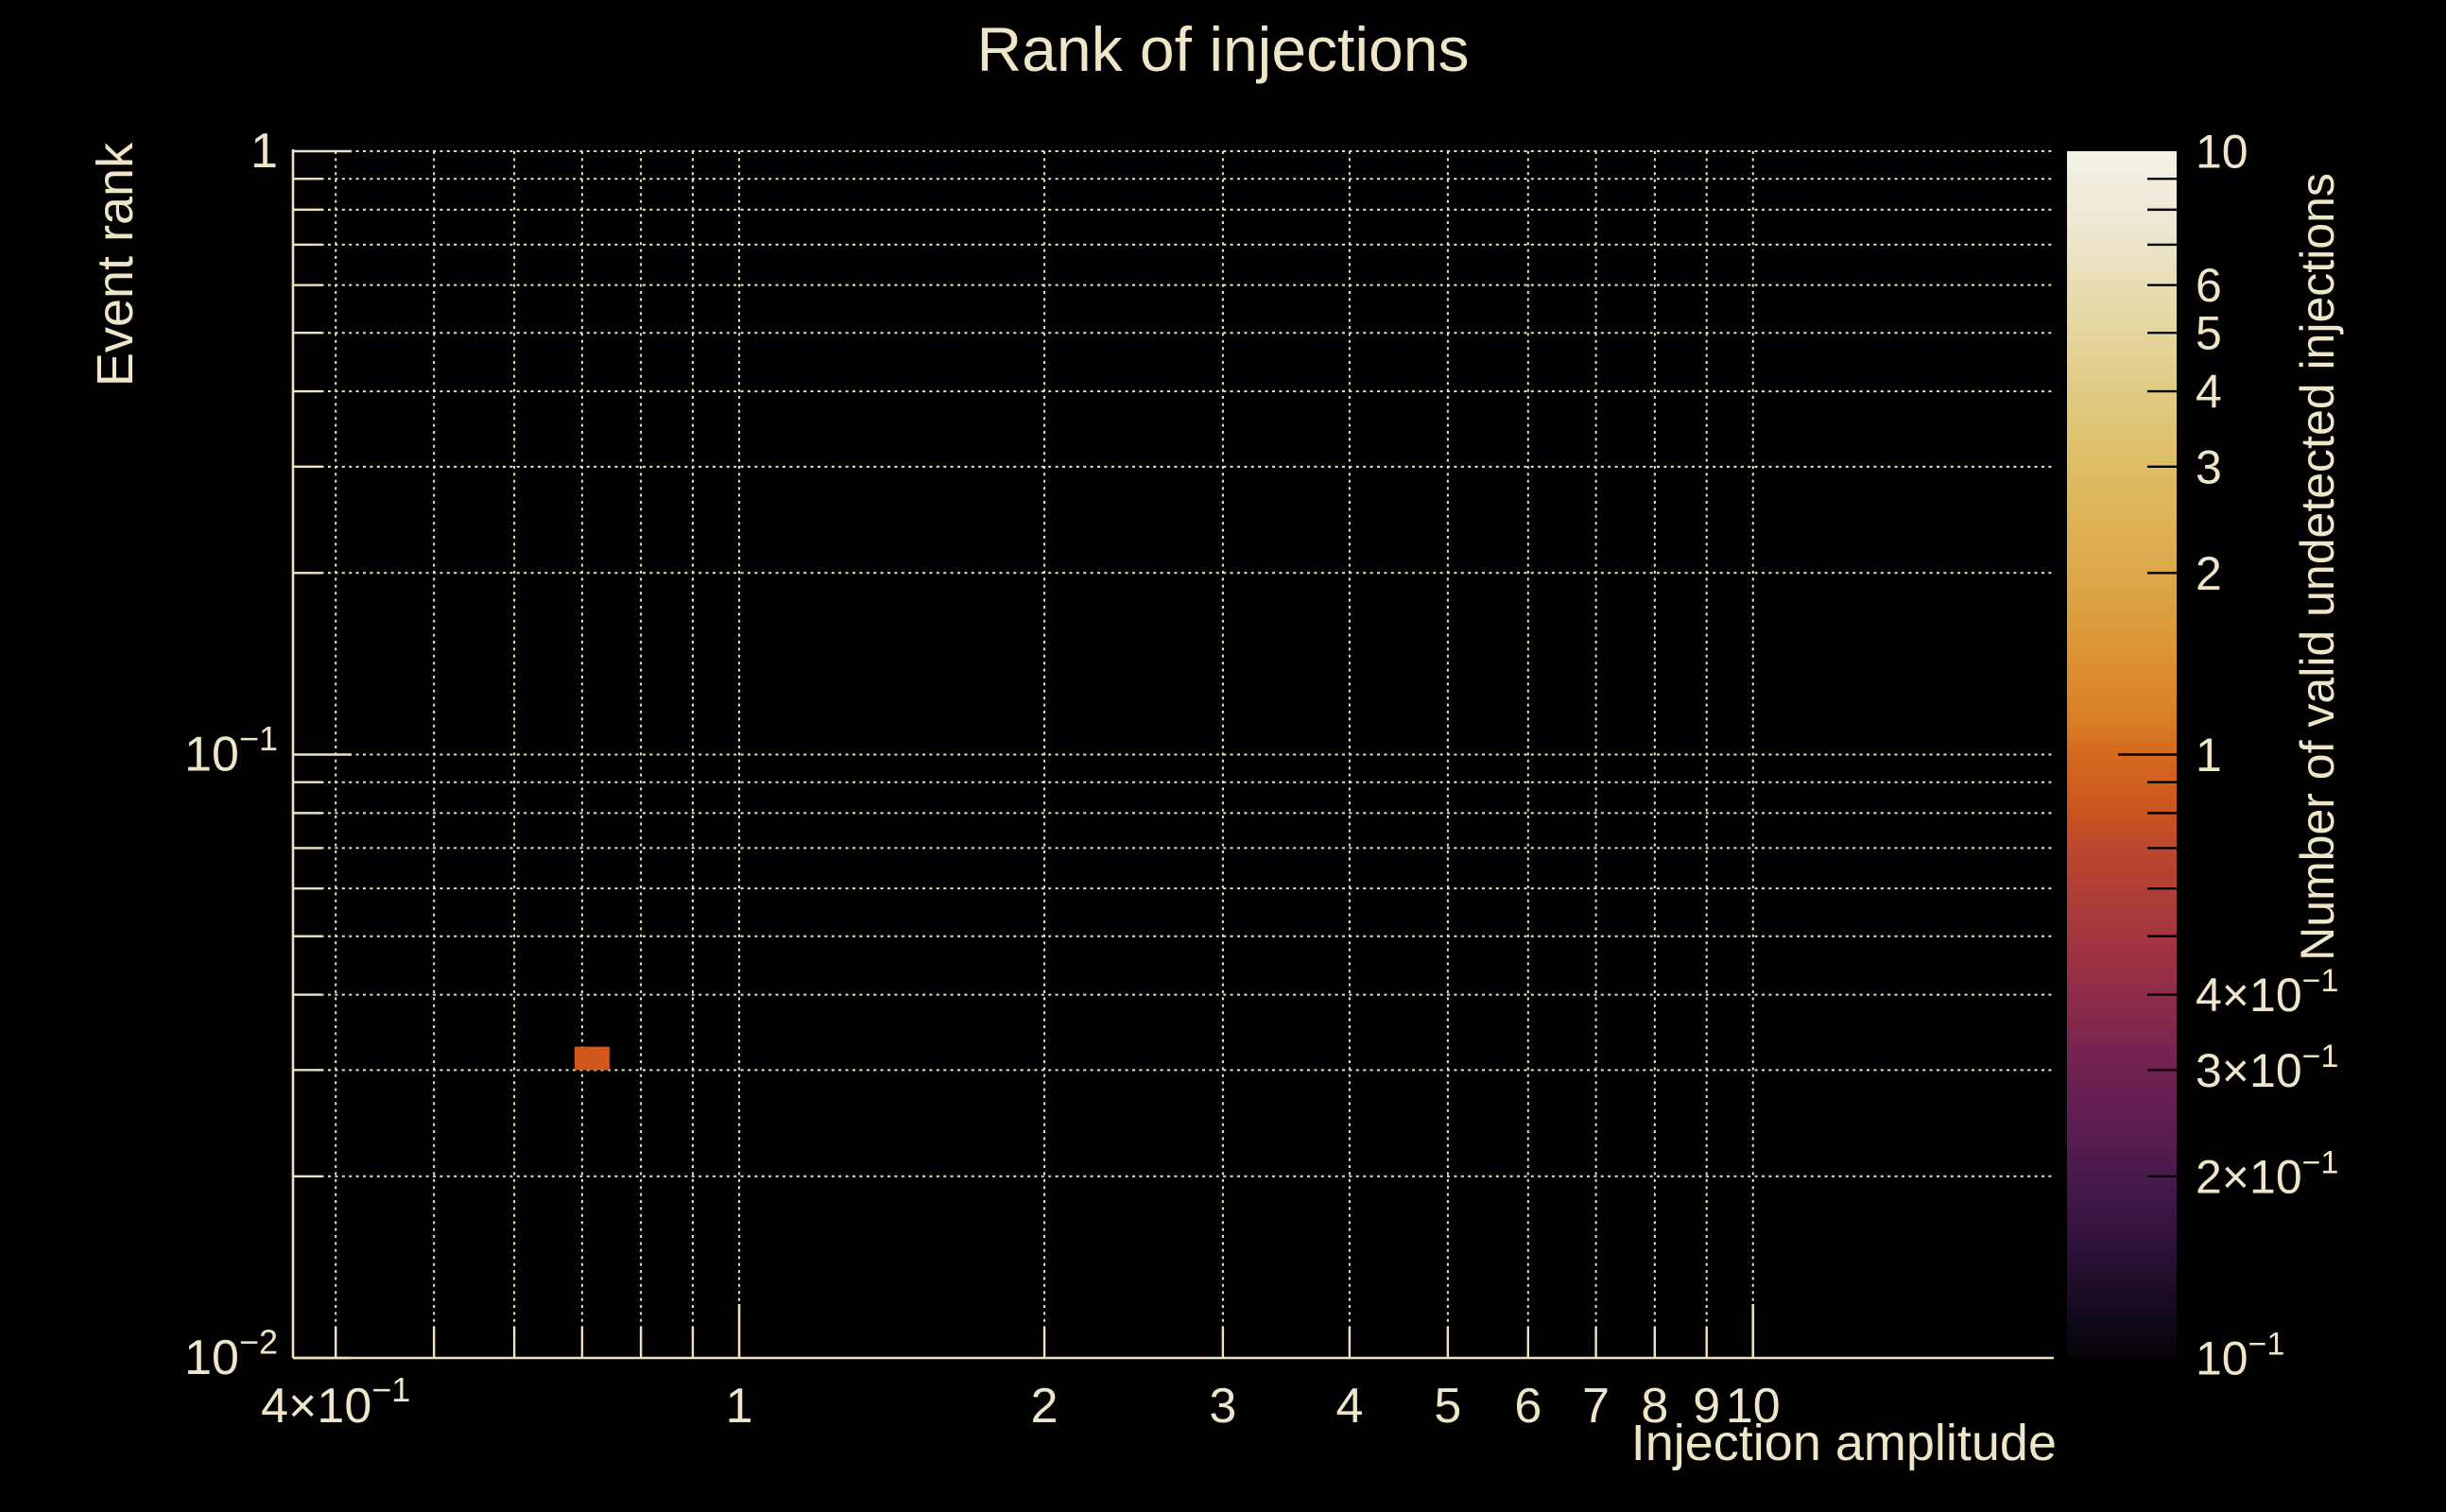 This screenshot has height=1512, width=2446. What do you see at coordinates (2209, 285) in the screenshot?
I see `colorbar-tick-label: 6` at bounding box center [2209, 285].